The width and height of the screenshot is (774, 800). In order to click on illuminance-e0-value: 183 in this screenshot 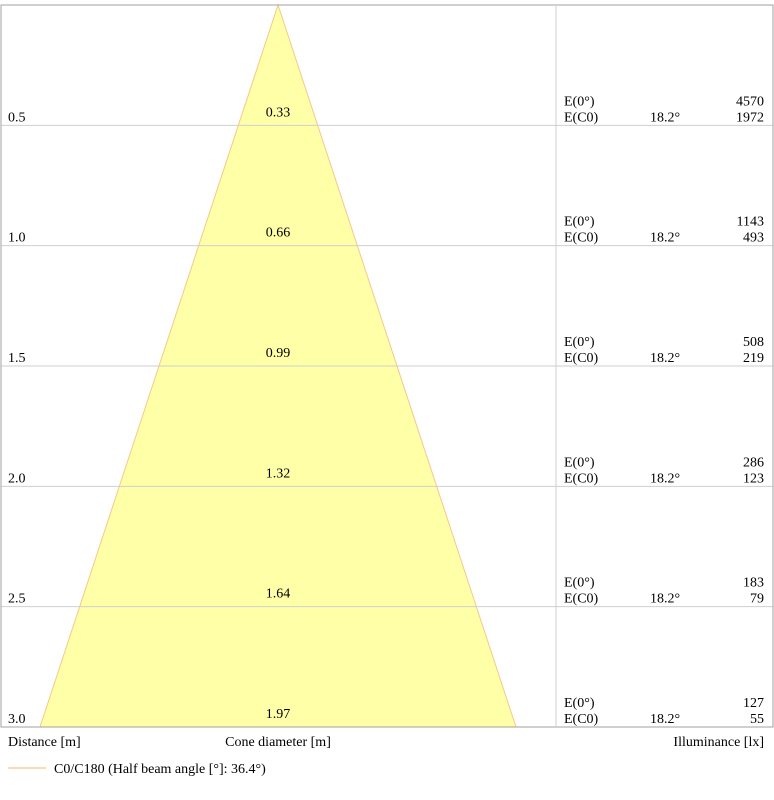, I will do `click(753, 583)`.